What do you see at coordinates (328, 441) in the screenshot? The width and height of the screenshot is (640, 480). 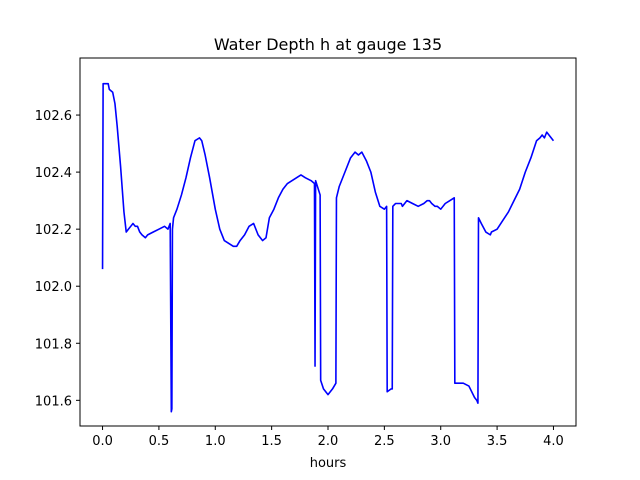 I see `x-tick-label: 2.0` at bounding box center [328, 441].